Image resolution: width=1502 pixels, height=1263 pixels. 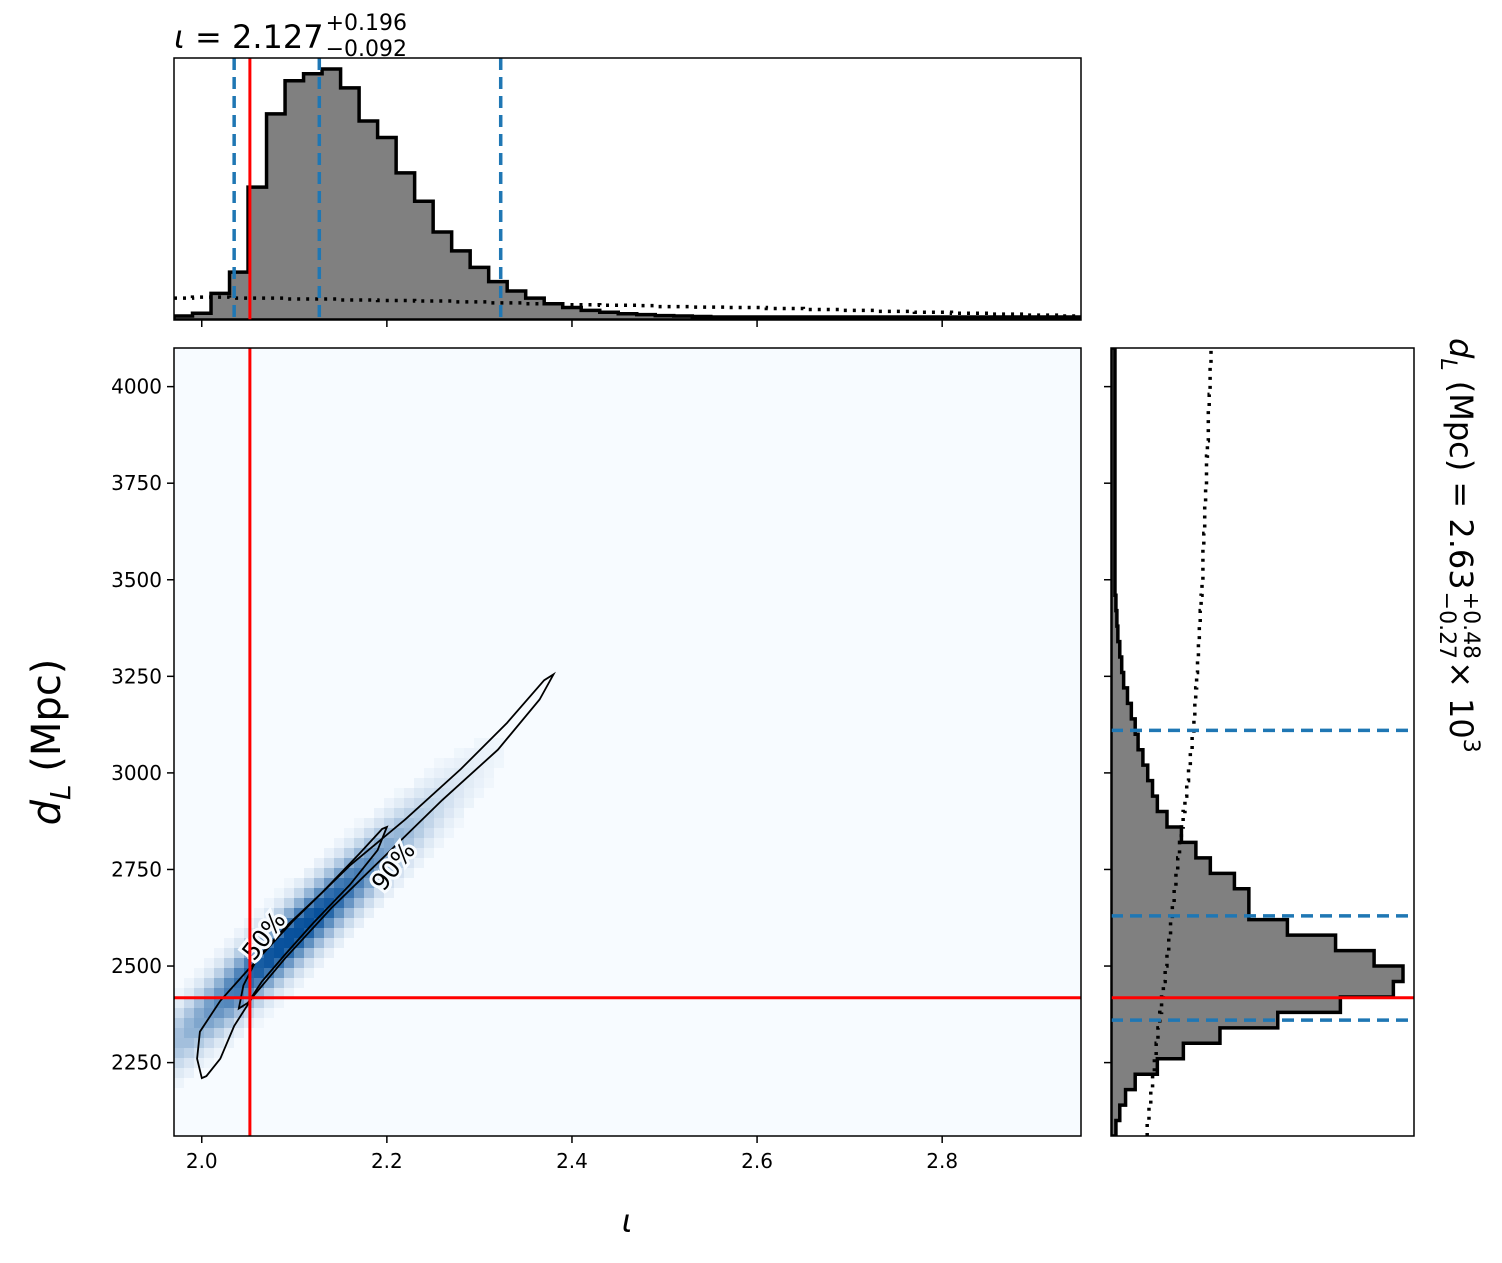 What do you see at coordinates (1461, 480) in the screenshot?
I see `dl-title-value: (Mpc) = 2.63` at bounding box center [1461, 480].